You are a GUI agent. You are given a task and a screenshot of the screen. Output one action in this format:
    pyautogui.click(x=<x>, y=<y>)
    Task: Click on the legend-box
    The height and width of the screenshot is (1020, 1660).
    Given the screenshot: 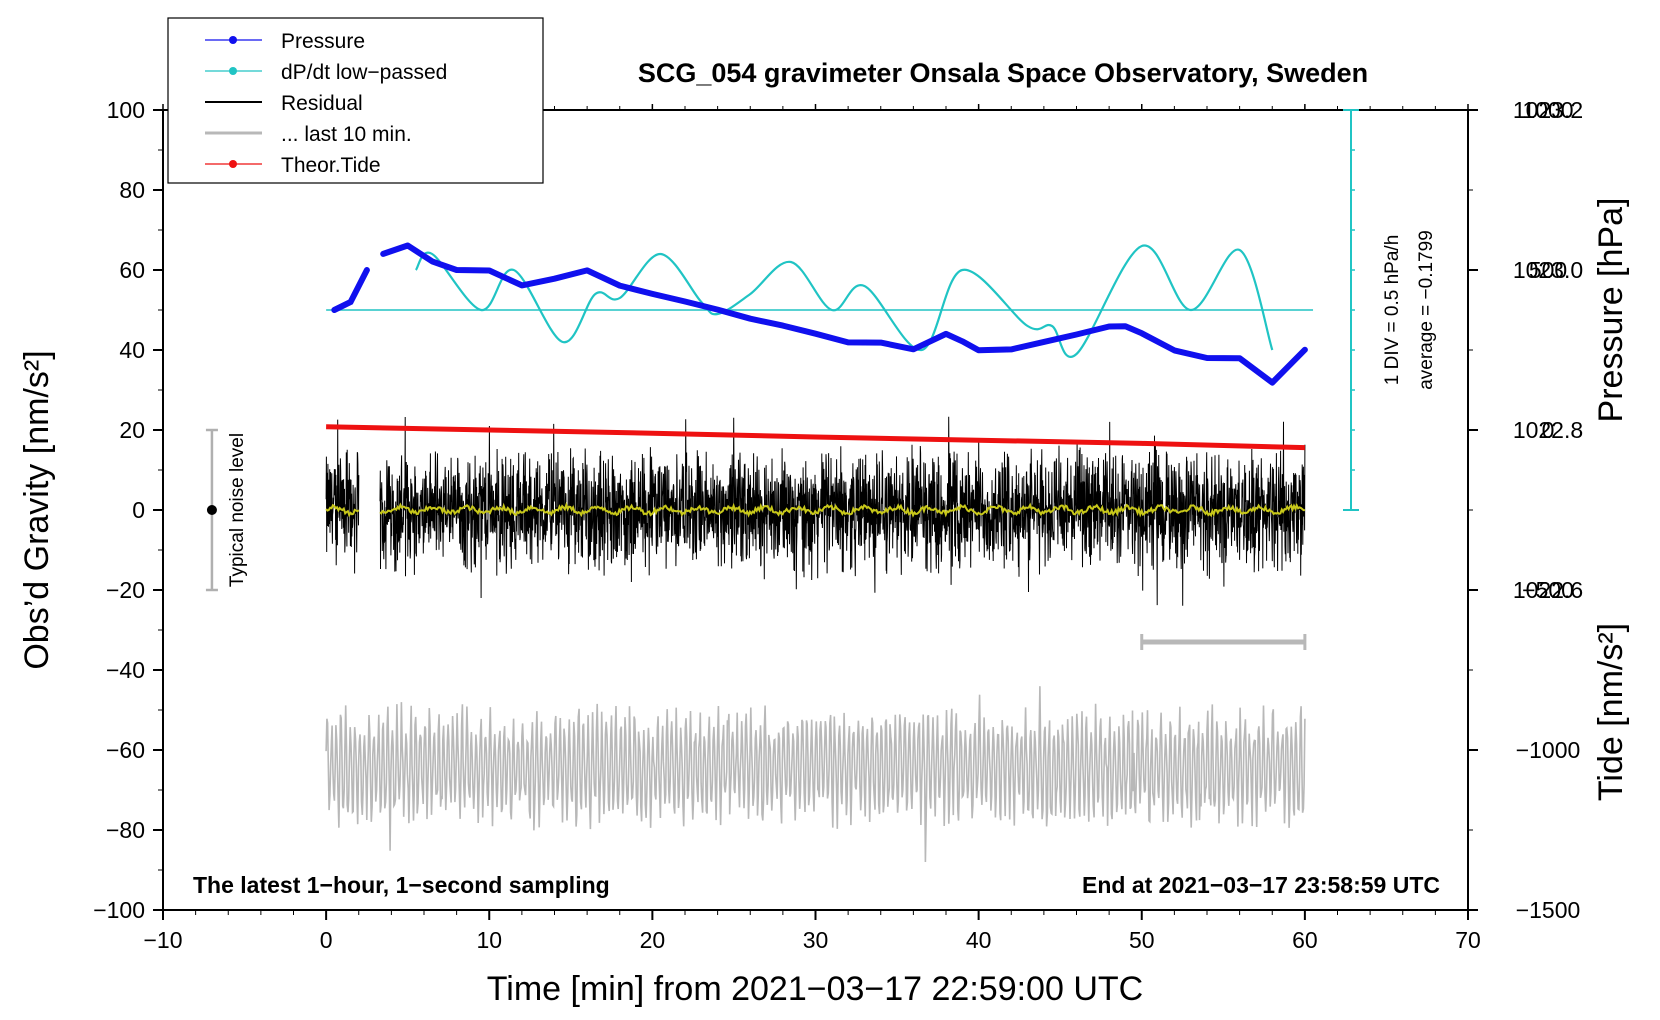 What is the action you would take?
    pyautogui.click(x=355, y=100)
    